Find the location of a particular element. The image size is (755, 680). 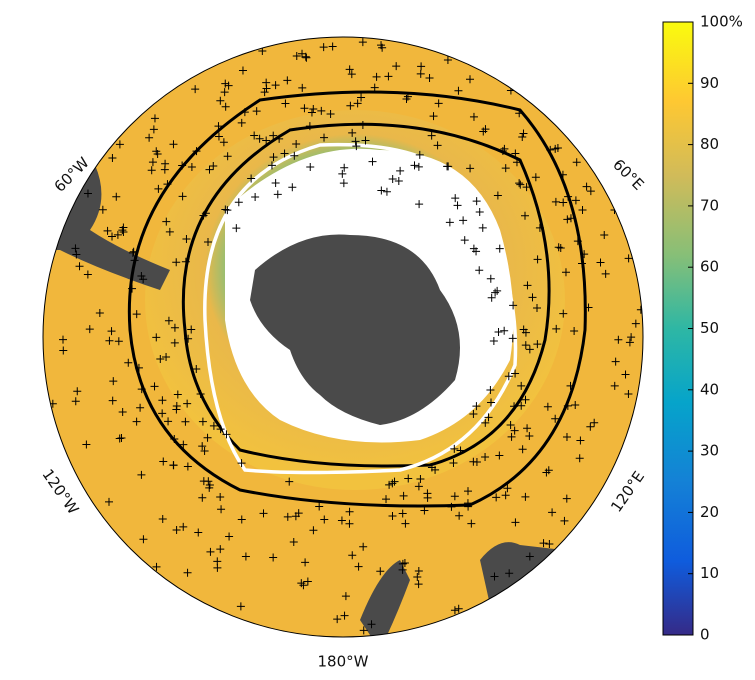

colorbar-tick-label: 100% is located at coordinates (721, 22).